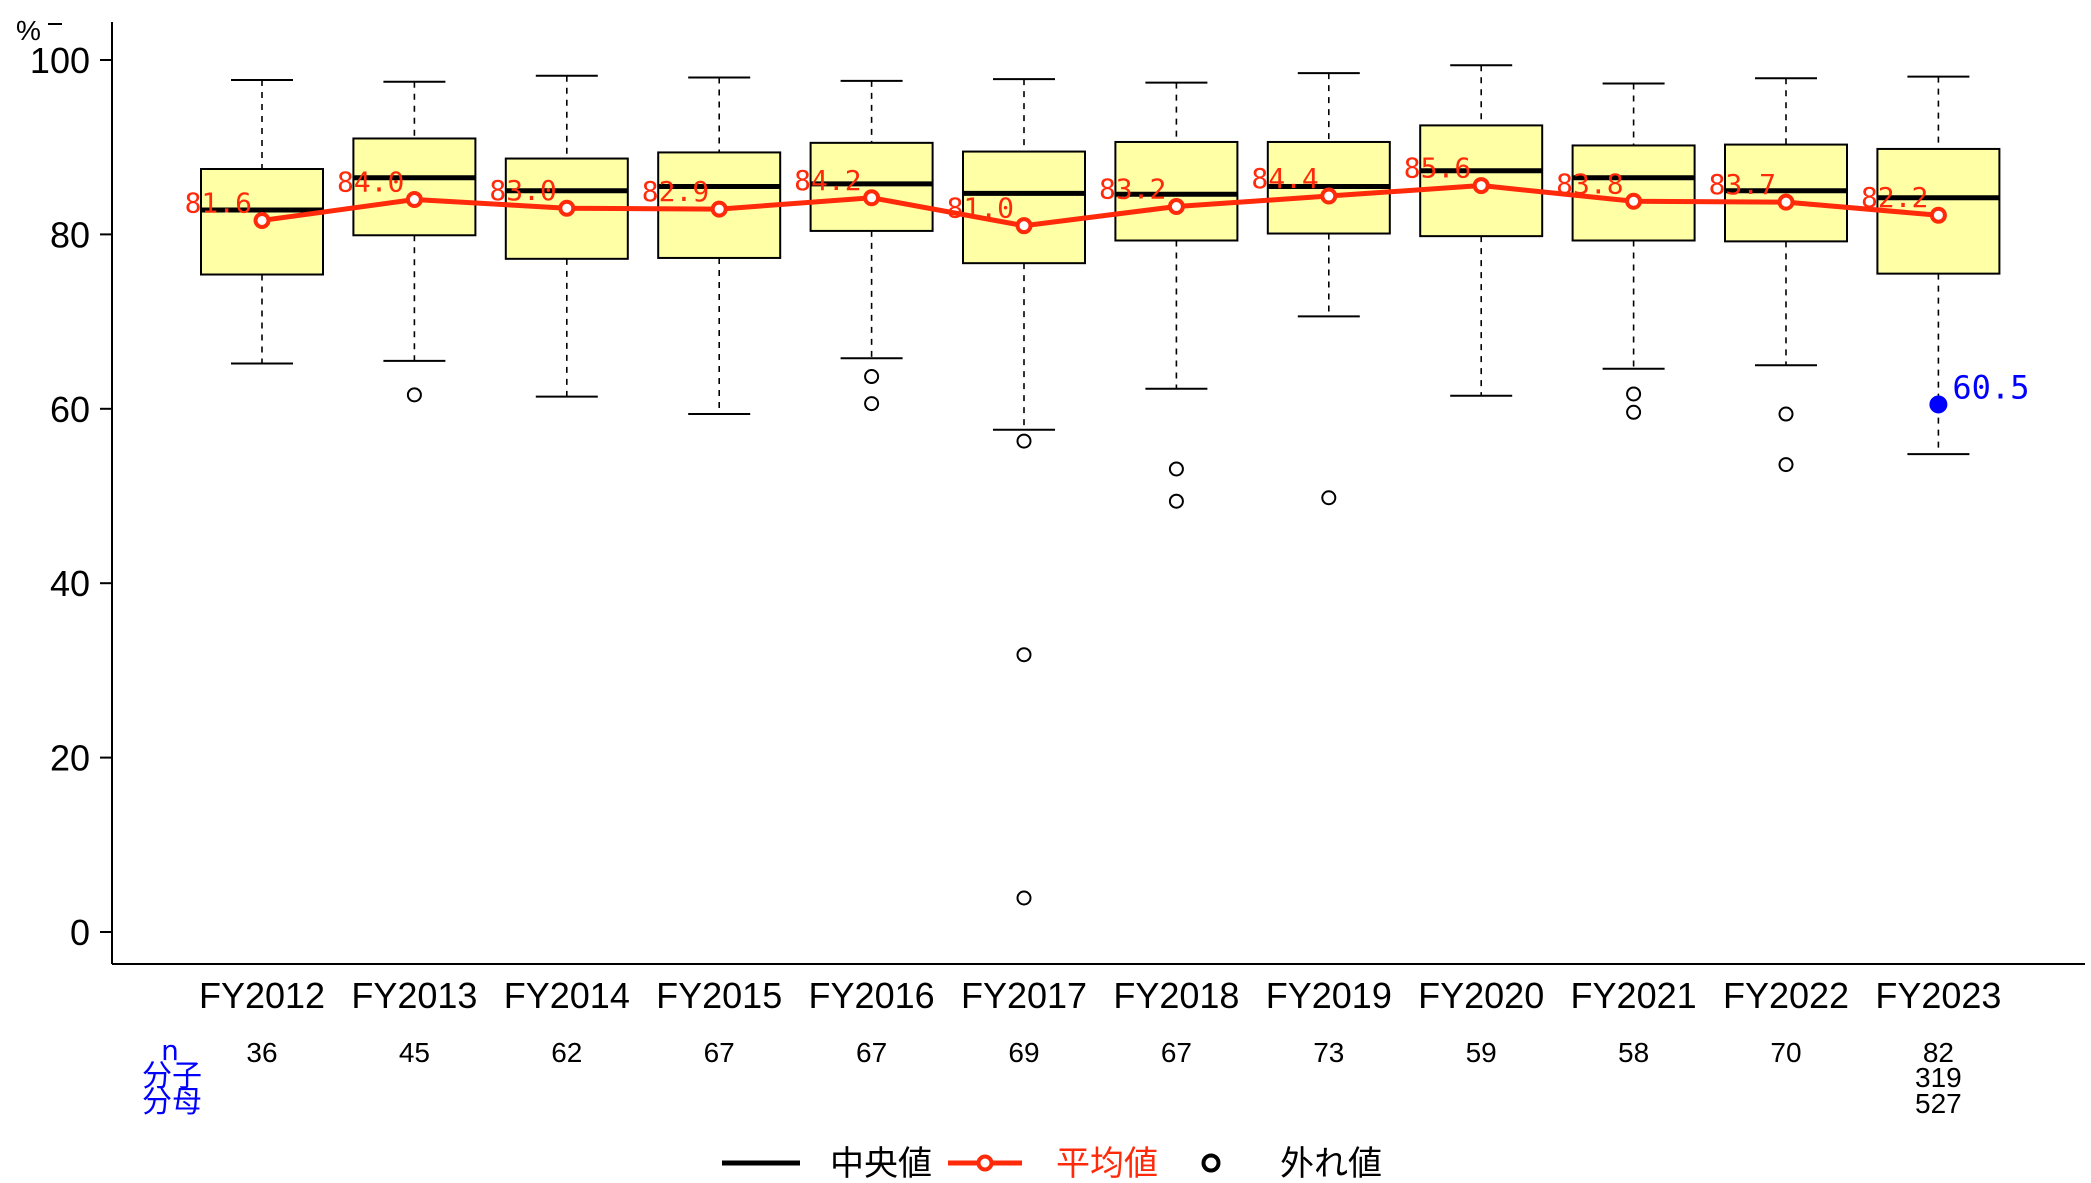 The width and height of the screenshot is (2091, 1183). I want to click on n-value: 58, so click(1633, 1052).